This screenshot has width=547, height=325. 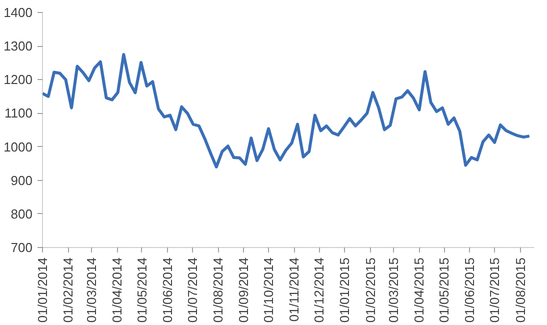 I want to click on x-tick-label: 01/06/2014, so click(x=168, y=290).